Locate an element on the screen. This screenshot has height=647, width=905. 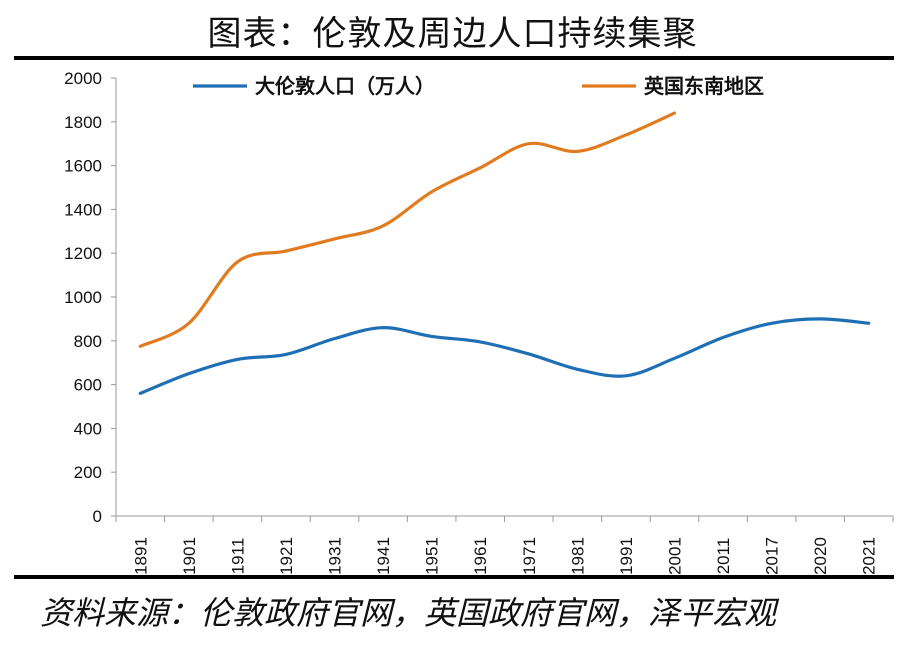
x-tick-label: 1901 is located at coordinates (189, 556).